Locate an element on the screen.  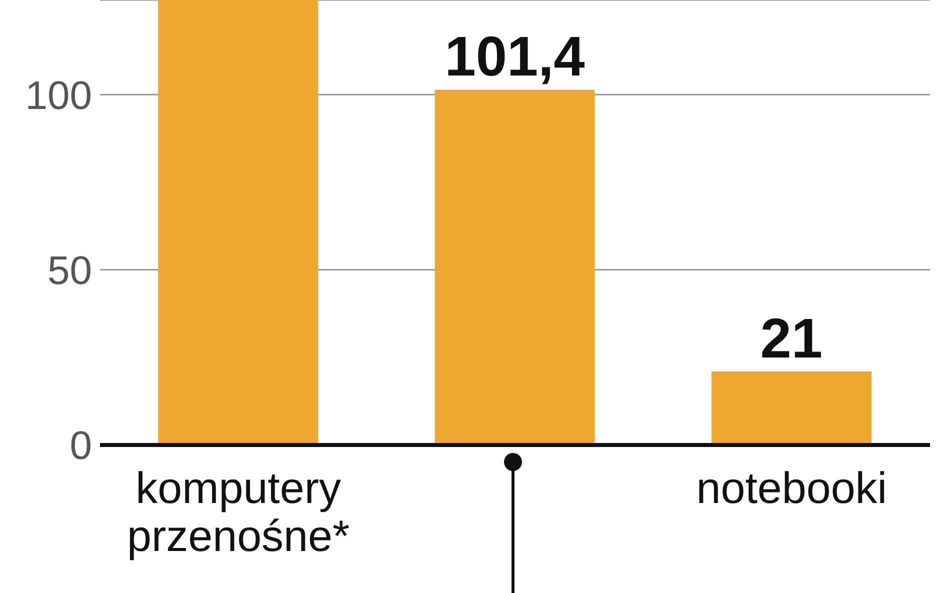
x-tick-label: komputery przenośne* is located at coordinates (238, 512).